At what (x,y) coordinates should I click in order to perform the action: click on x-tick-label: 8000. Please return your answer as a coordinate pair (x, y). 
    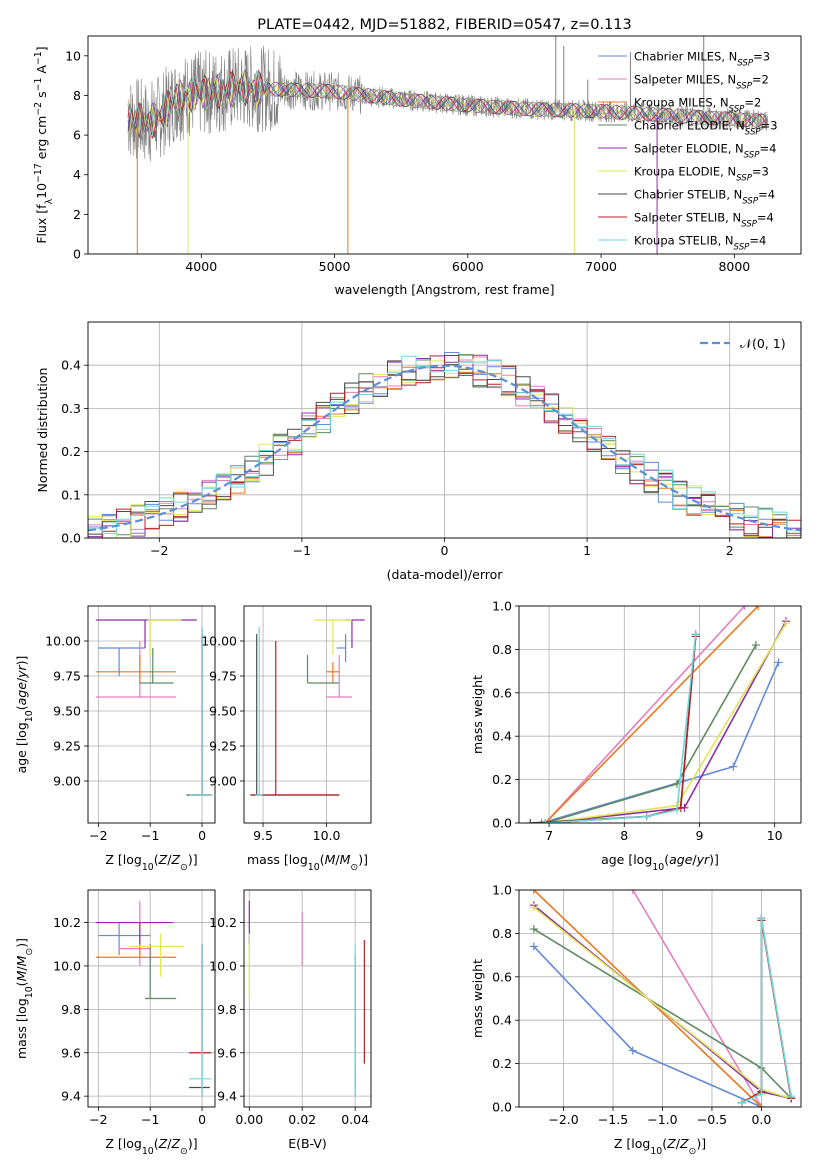
    Looking at the image, I should click on (734, 266).